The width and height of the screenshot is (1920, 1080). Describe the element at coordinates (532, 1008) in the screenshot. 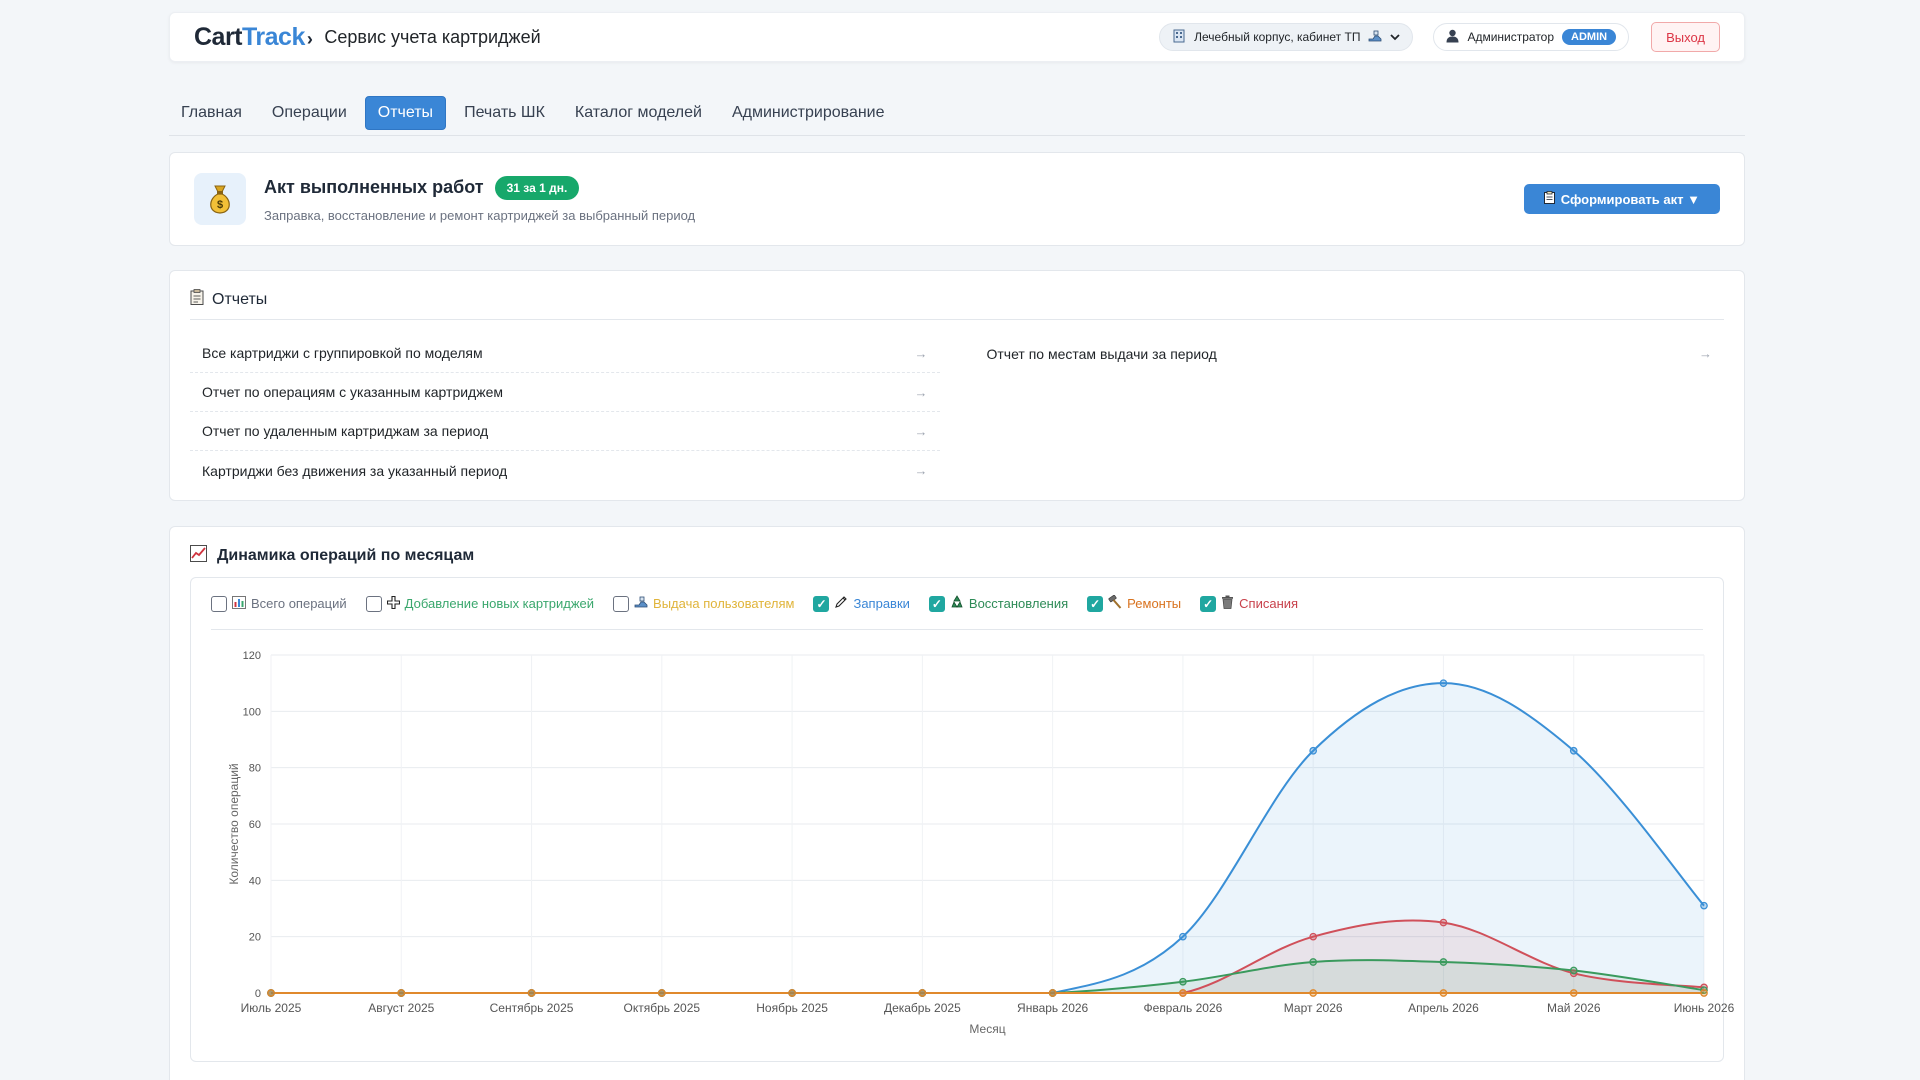

I see `x-tick-label: Сентябрь 2025` at that location.